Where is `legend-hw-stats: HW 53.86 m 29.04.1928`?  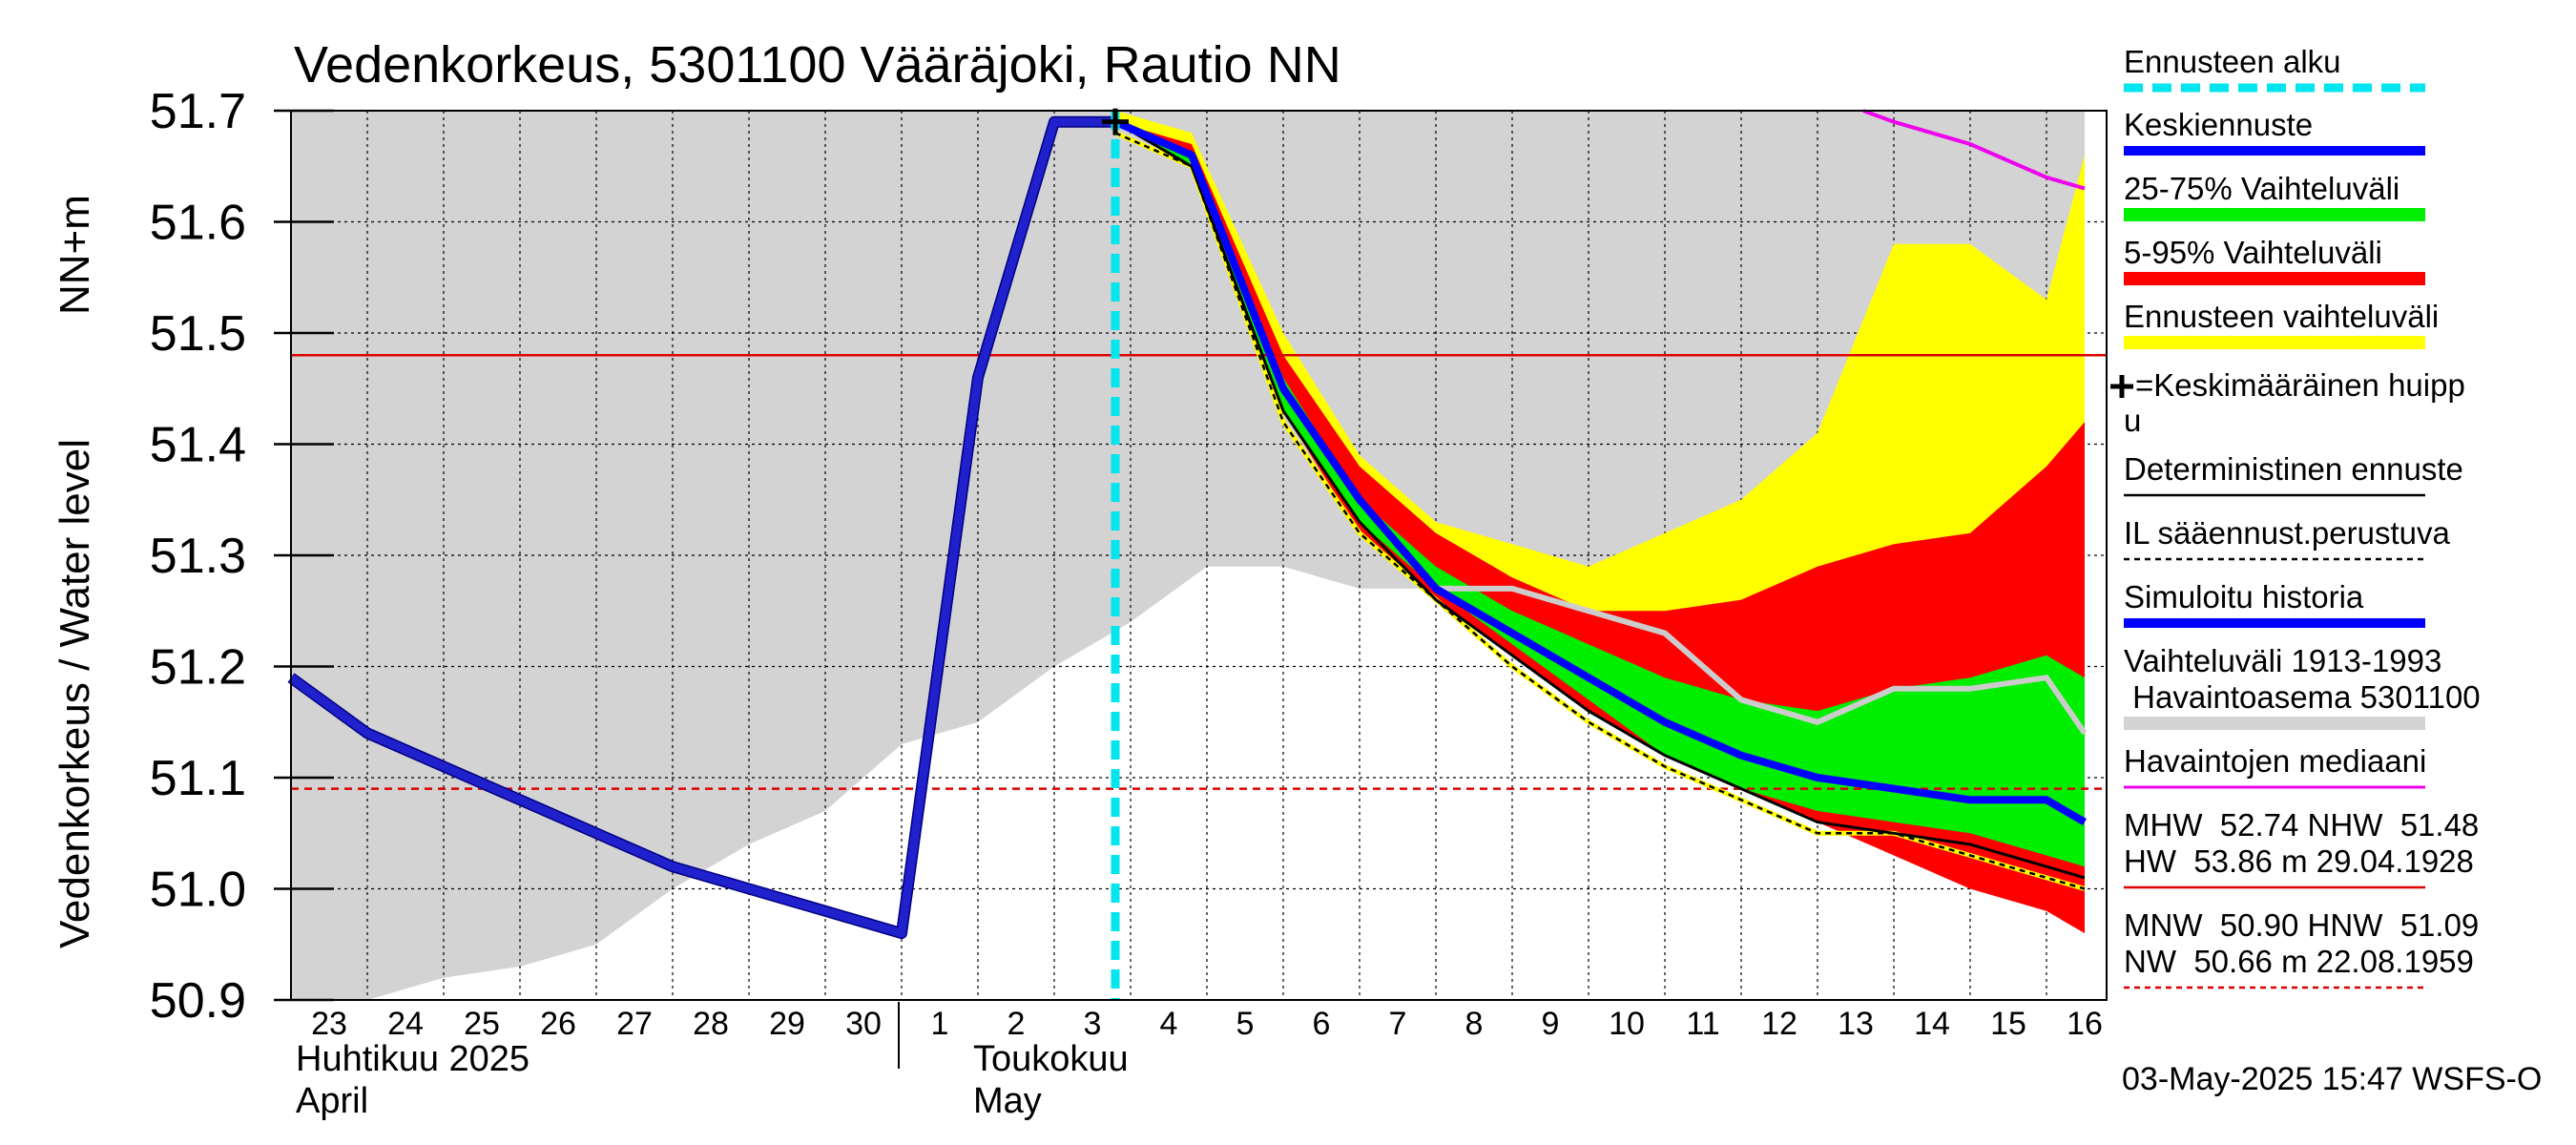
legend-hw-stats: HW 53.86 m 29.04.1928 is located at coordinates (2299, 861).